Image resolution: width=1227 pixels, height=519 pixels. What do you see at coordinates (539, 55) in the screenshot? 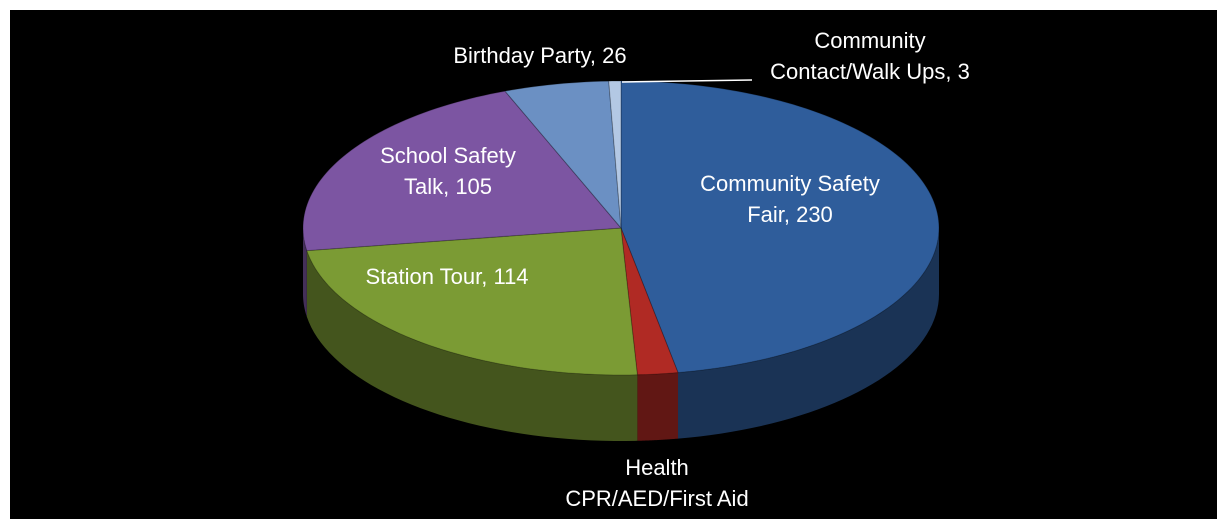
I see `data-label: Birthday Party, 26` at bounding box center [539, 55].